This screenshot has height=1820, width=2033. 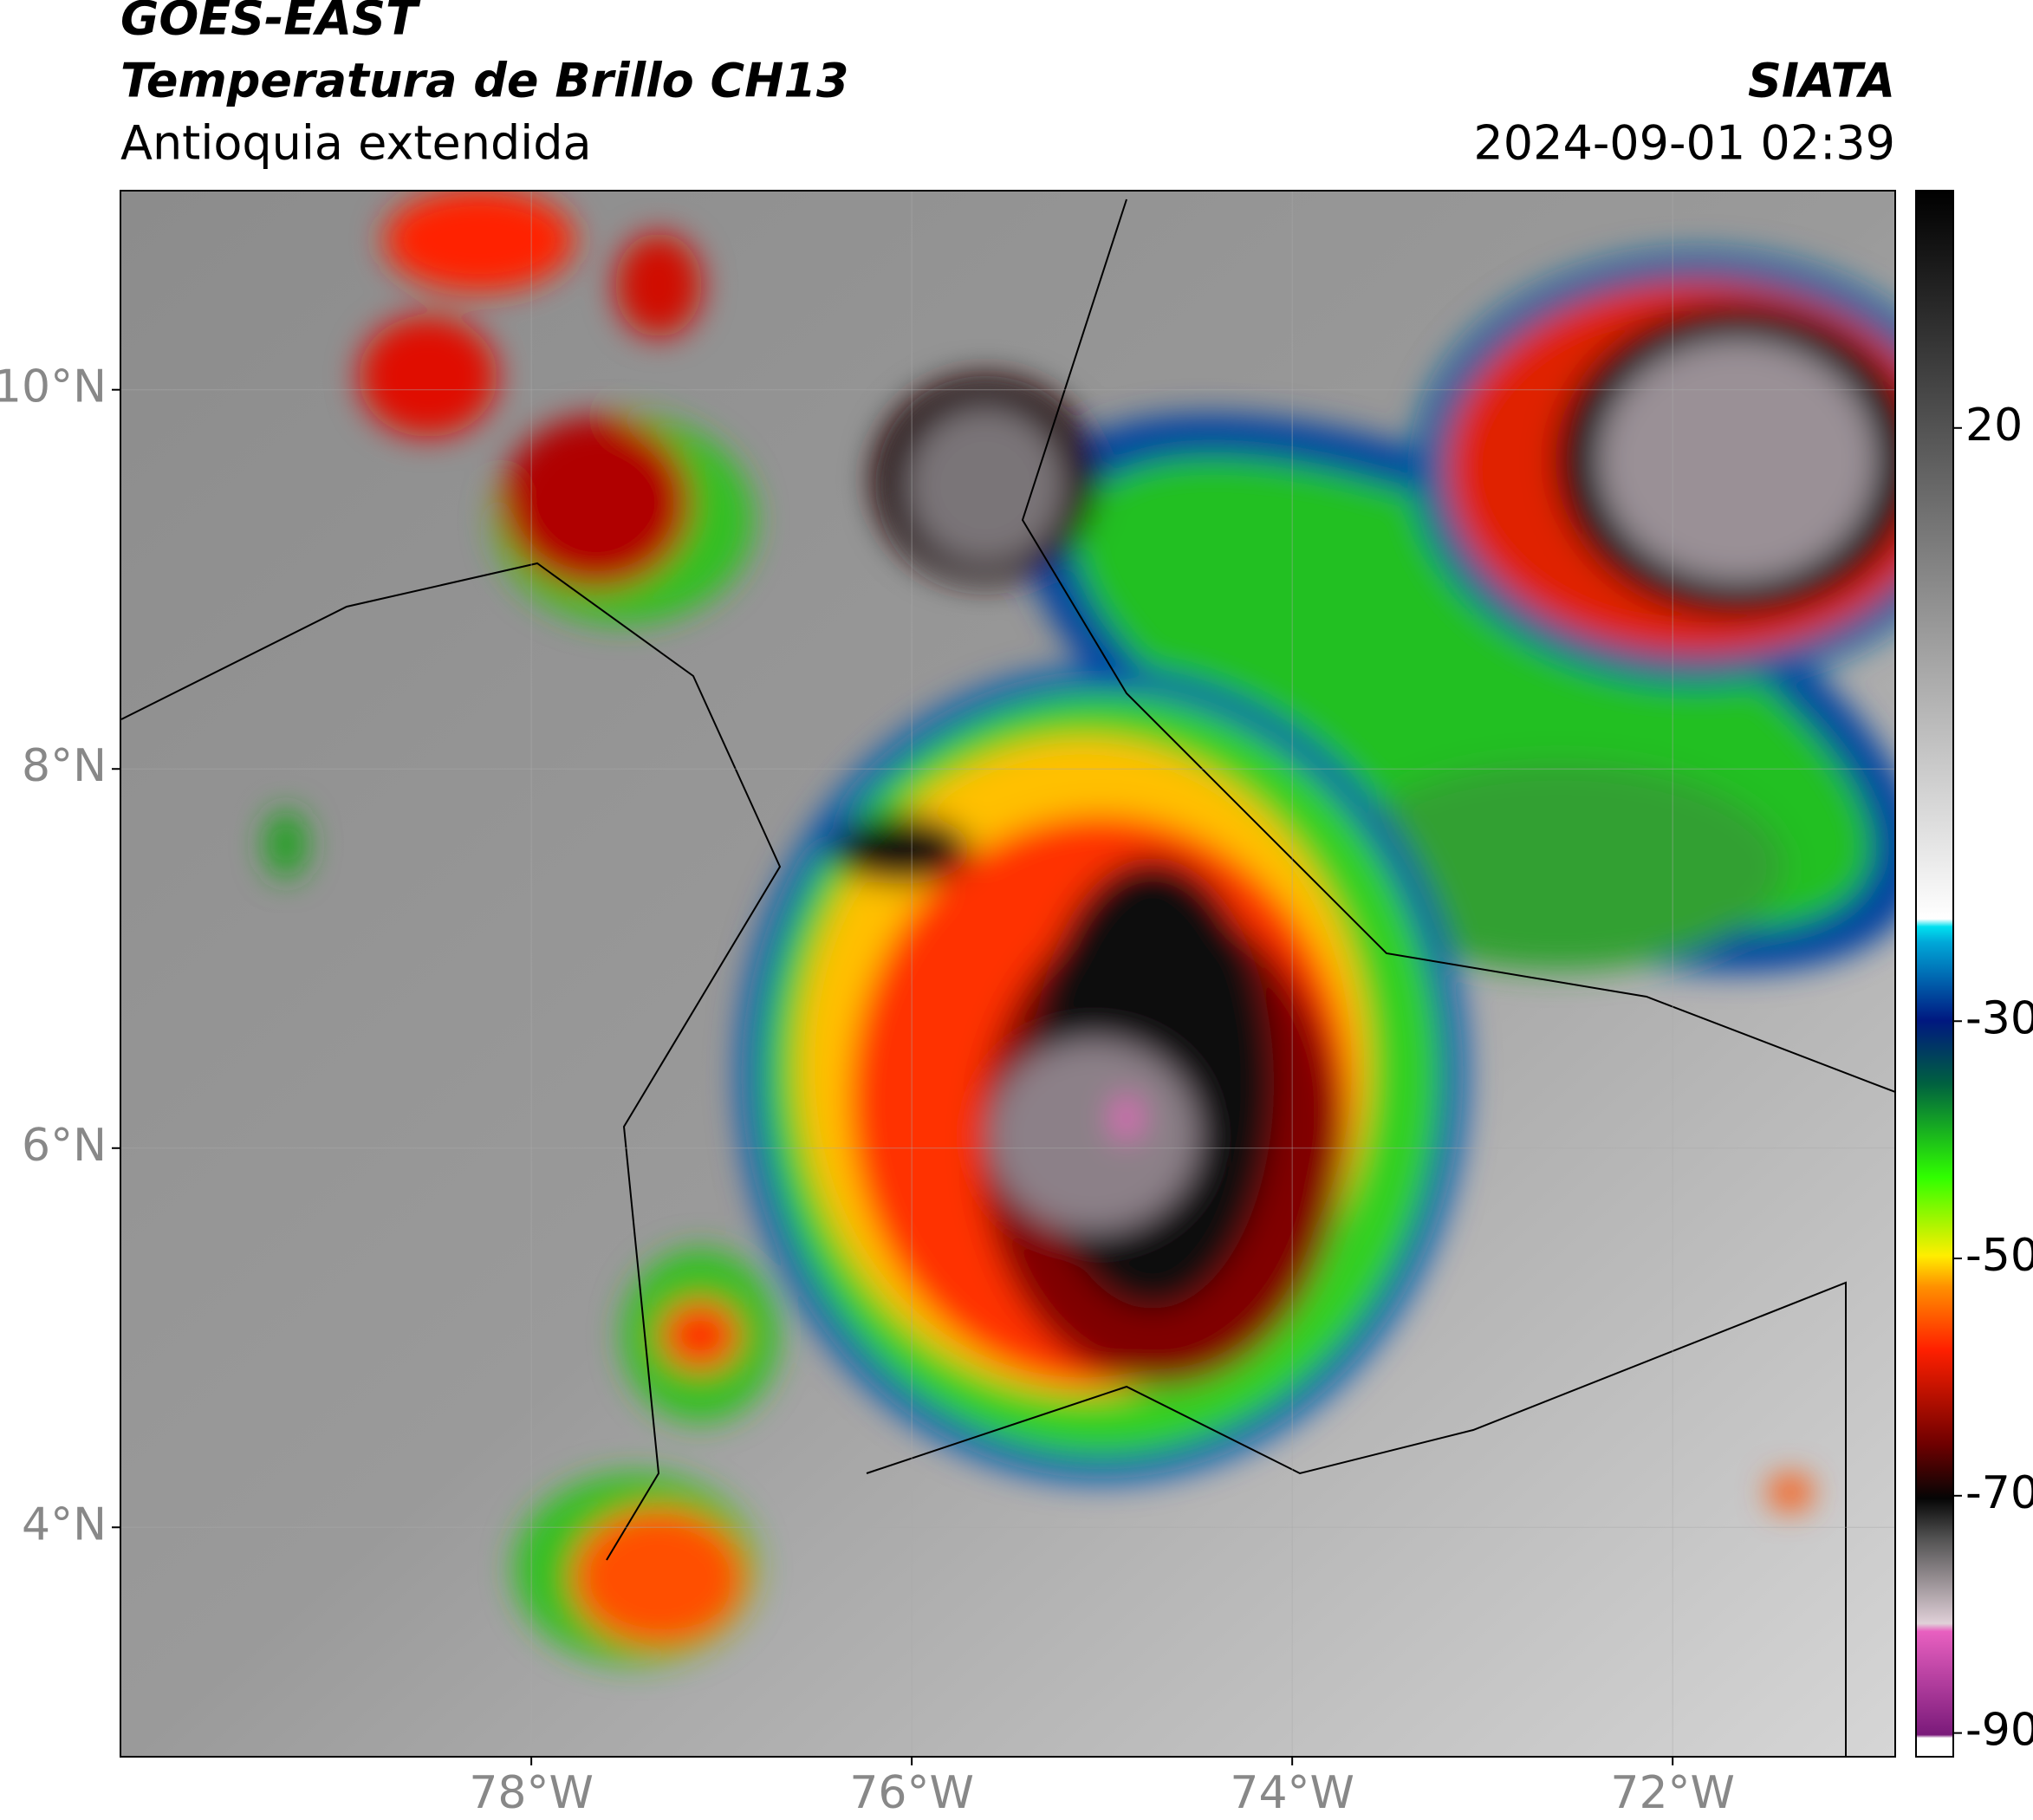 I want to click on source-name: SIATA, so click(x=1821, y=81).